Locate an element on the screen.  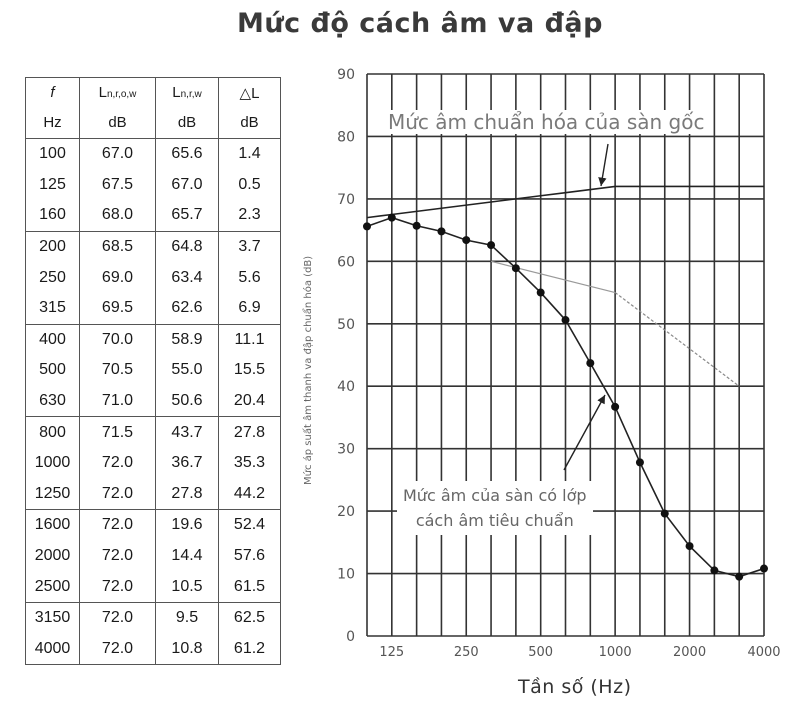
table-cell: 61.2 is located at coordinates (249, 649).